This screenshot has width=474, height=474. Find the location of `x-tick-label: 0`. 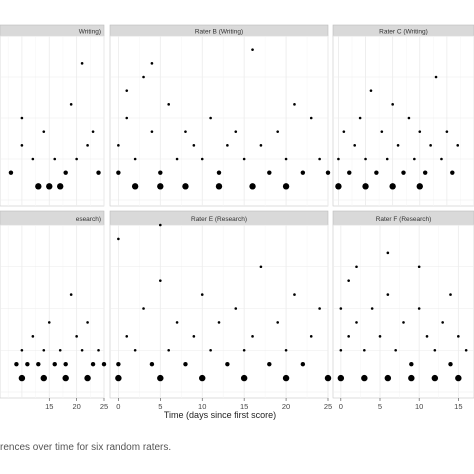

x-tick-label: 0 is located at coordinates (341, 406).